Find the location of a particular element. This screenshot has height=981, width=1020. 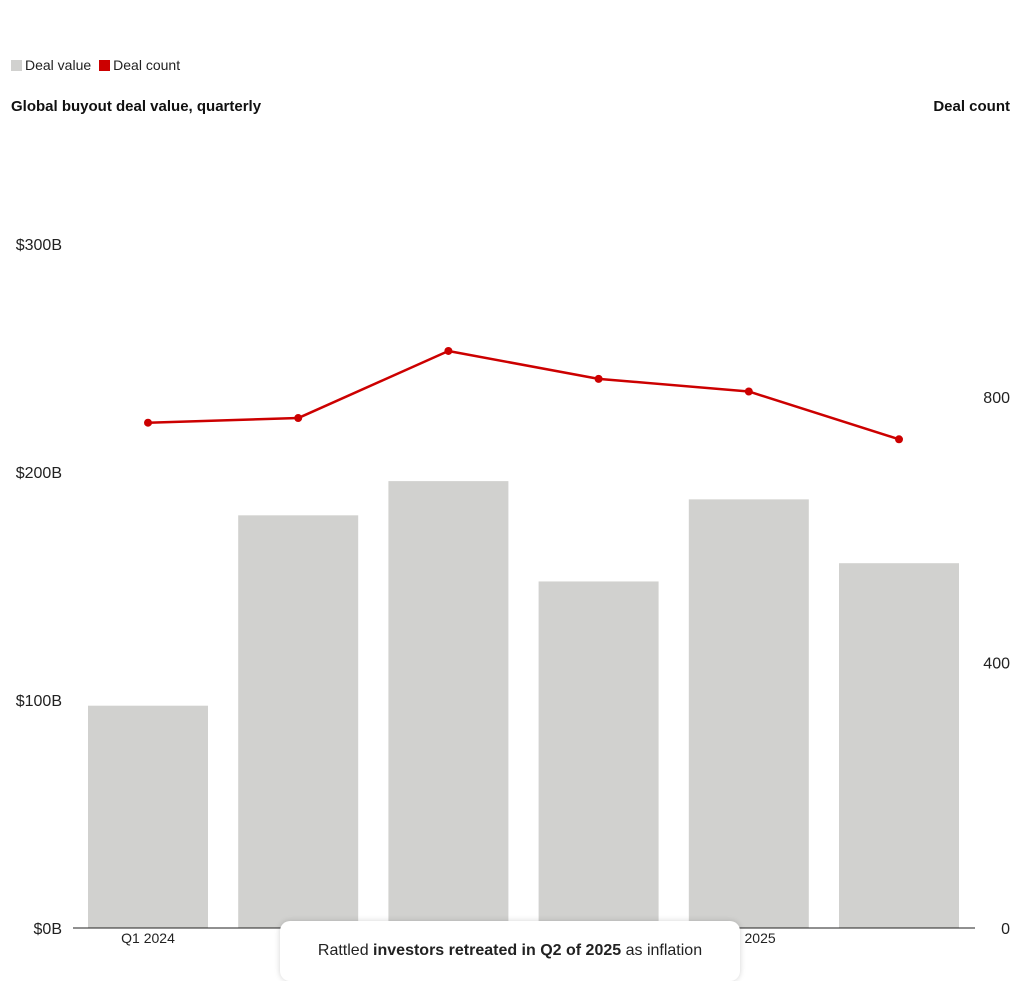

legend-swatch-deal-count is located at coordinates (105, 65).